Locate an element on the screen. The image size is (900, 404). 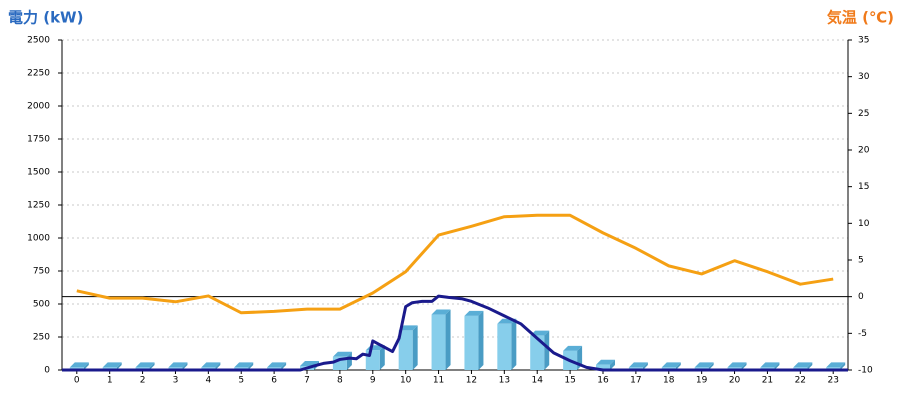
y-tick-label: 750 is located at coordinates (41, 272).